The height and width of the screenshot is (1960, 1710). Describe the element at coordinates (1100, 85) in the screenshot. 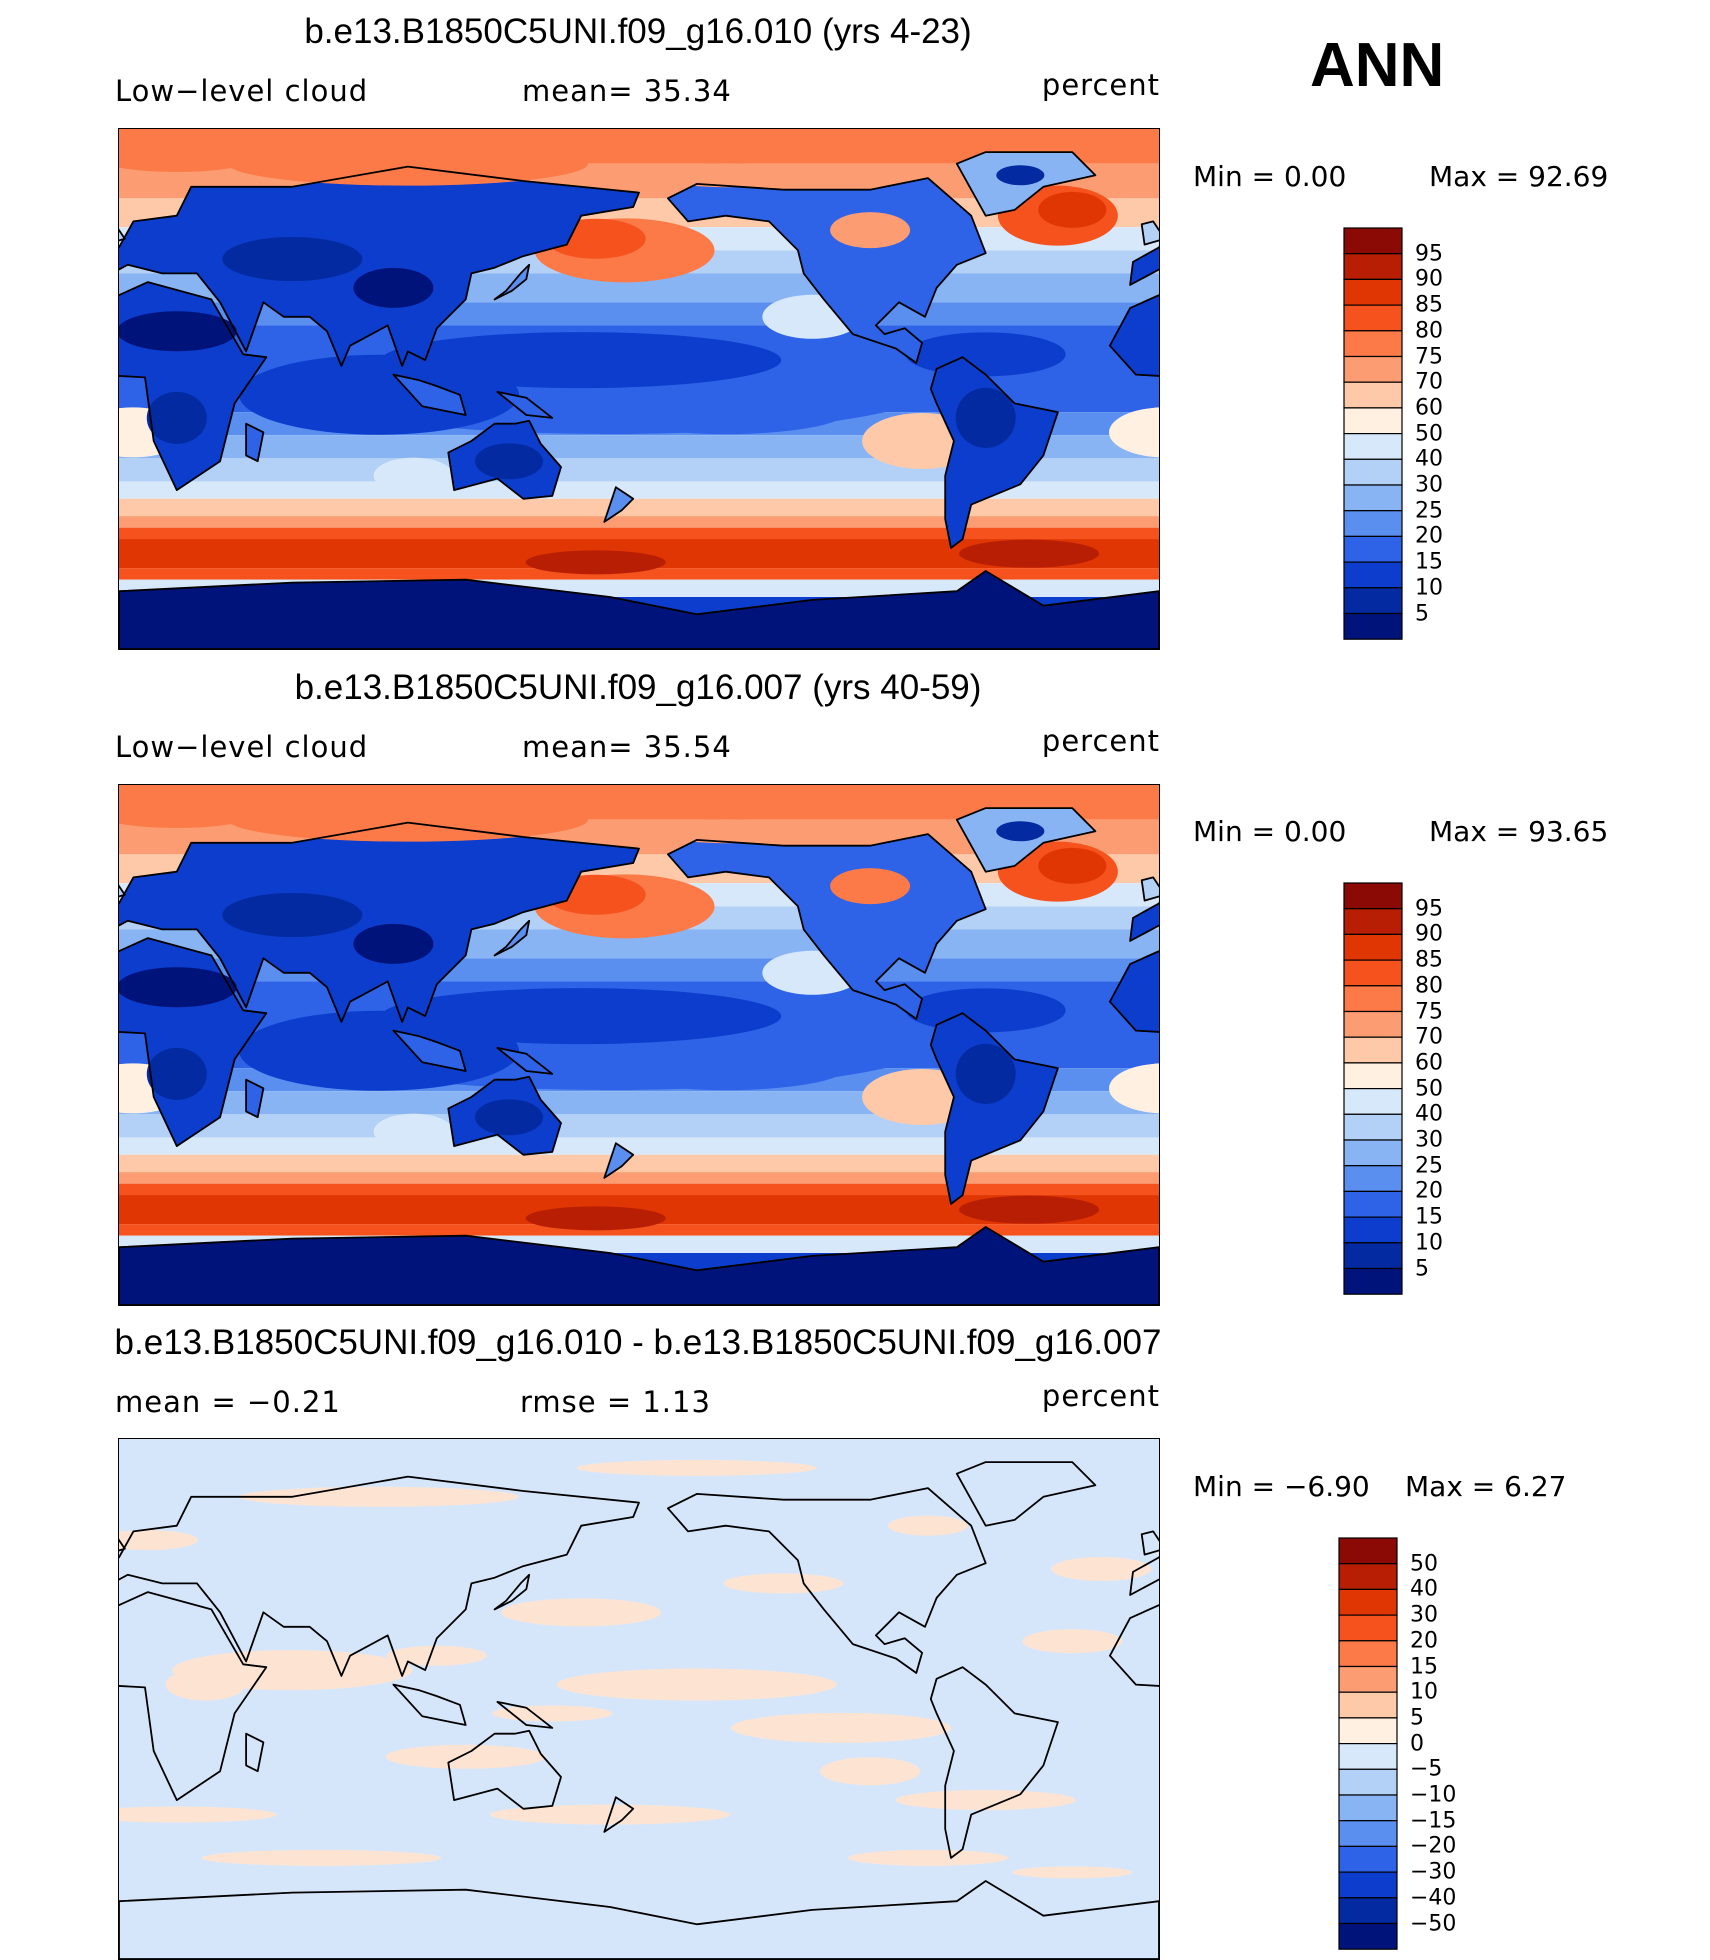

I see `panel1-units: percent` at that location.